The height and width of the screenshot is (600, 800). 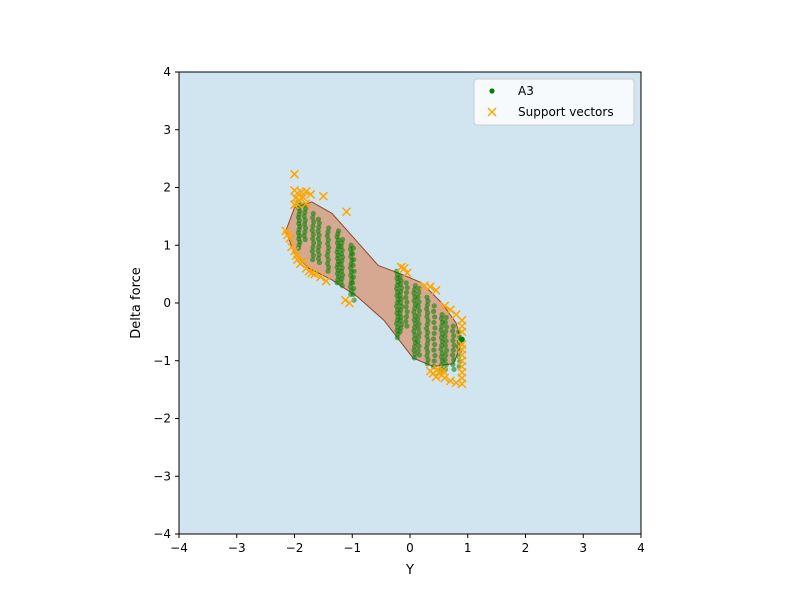 What do you see at coordinates (352, 548) in the screenshot?
I see `x-tick-label: −1` at bounding box center [352, 548].